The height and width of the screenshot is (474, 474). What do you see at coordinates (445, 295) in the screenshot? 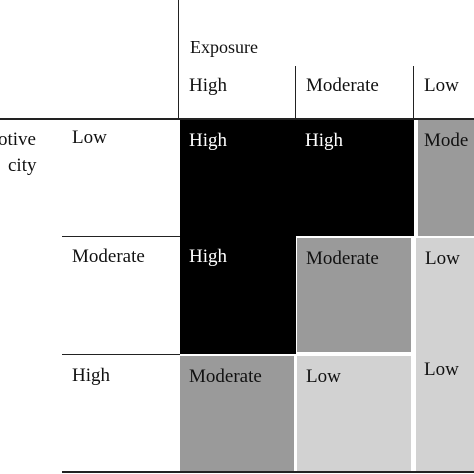
I see `matrix-cell-r1-c2: Low` at bounding box center [445, 295].